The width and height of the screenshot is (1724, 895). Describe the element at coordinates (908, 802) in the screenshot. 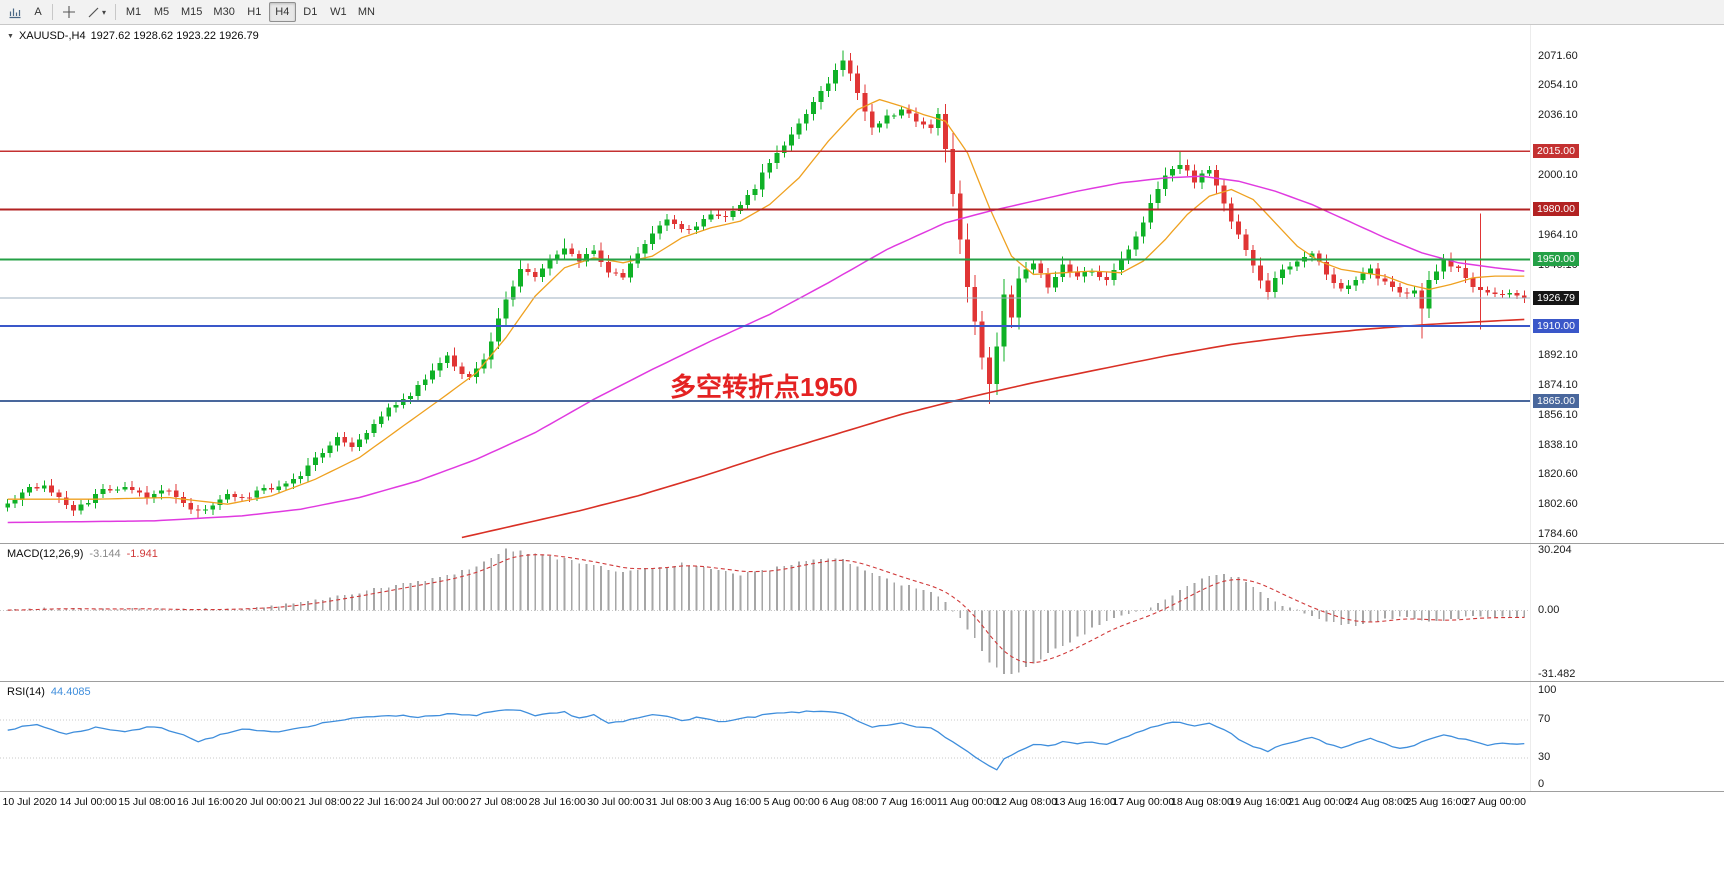

I see `time-axis-label: 7 Aug 16:00` at that location.